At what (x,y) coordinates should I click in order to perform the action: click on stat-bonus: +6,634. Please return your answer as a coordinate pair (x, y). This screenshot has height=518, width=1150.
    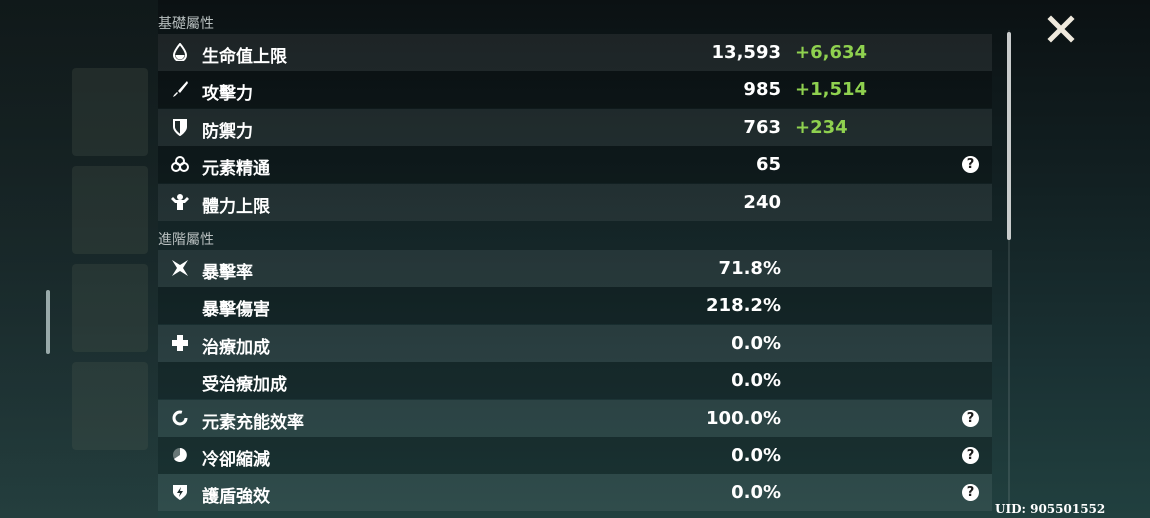
    Looking at the image, I should click on (831, 52).